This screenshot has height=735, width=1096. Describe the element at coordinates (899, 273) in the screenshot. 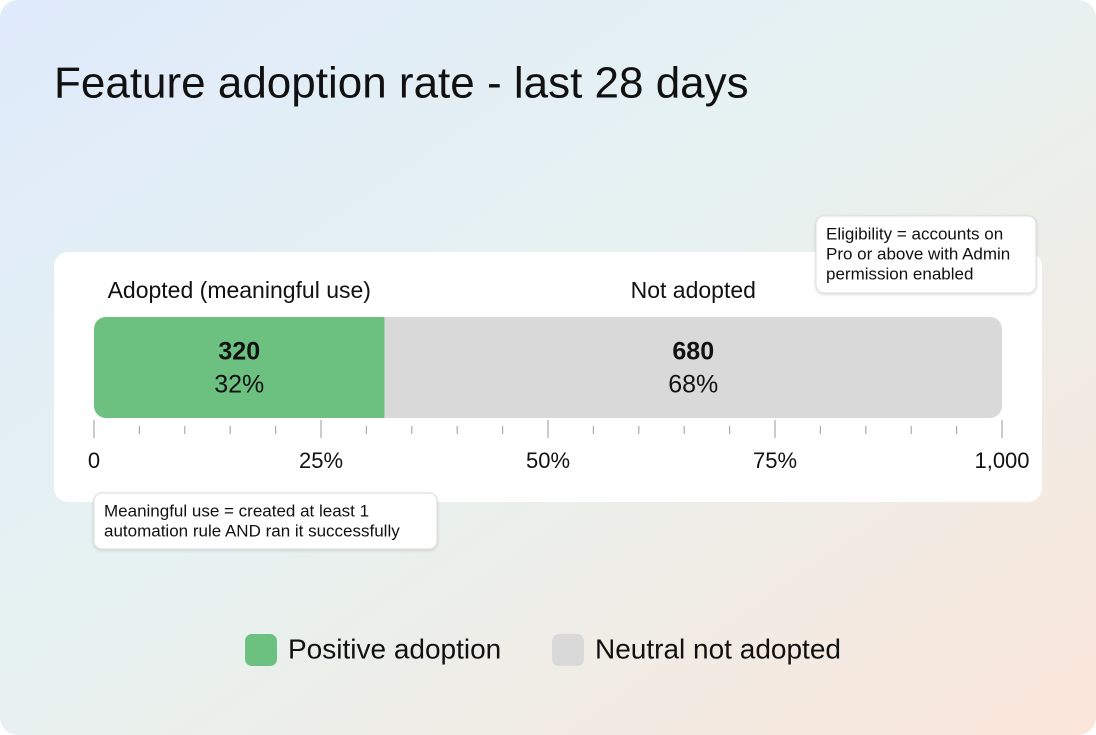

I see `annotation-text: permission enabled` at that location.